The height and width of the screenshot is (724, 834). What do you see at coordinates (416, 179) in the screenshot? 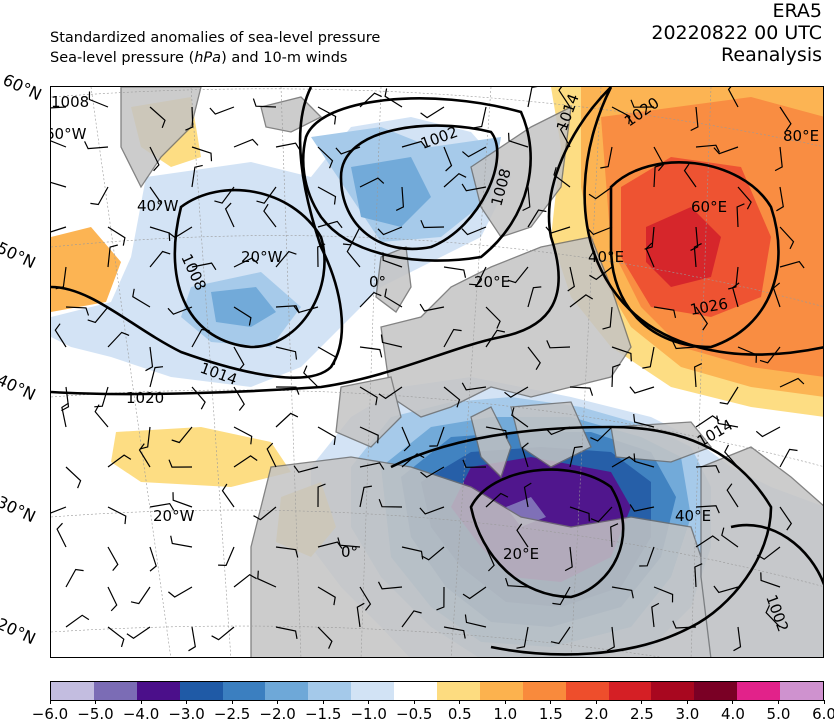
I see `isobar-1008-north` at bounding box center [416, 179].